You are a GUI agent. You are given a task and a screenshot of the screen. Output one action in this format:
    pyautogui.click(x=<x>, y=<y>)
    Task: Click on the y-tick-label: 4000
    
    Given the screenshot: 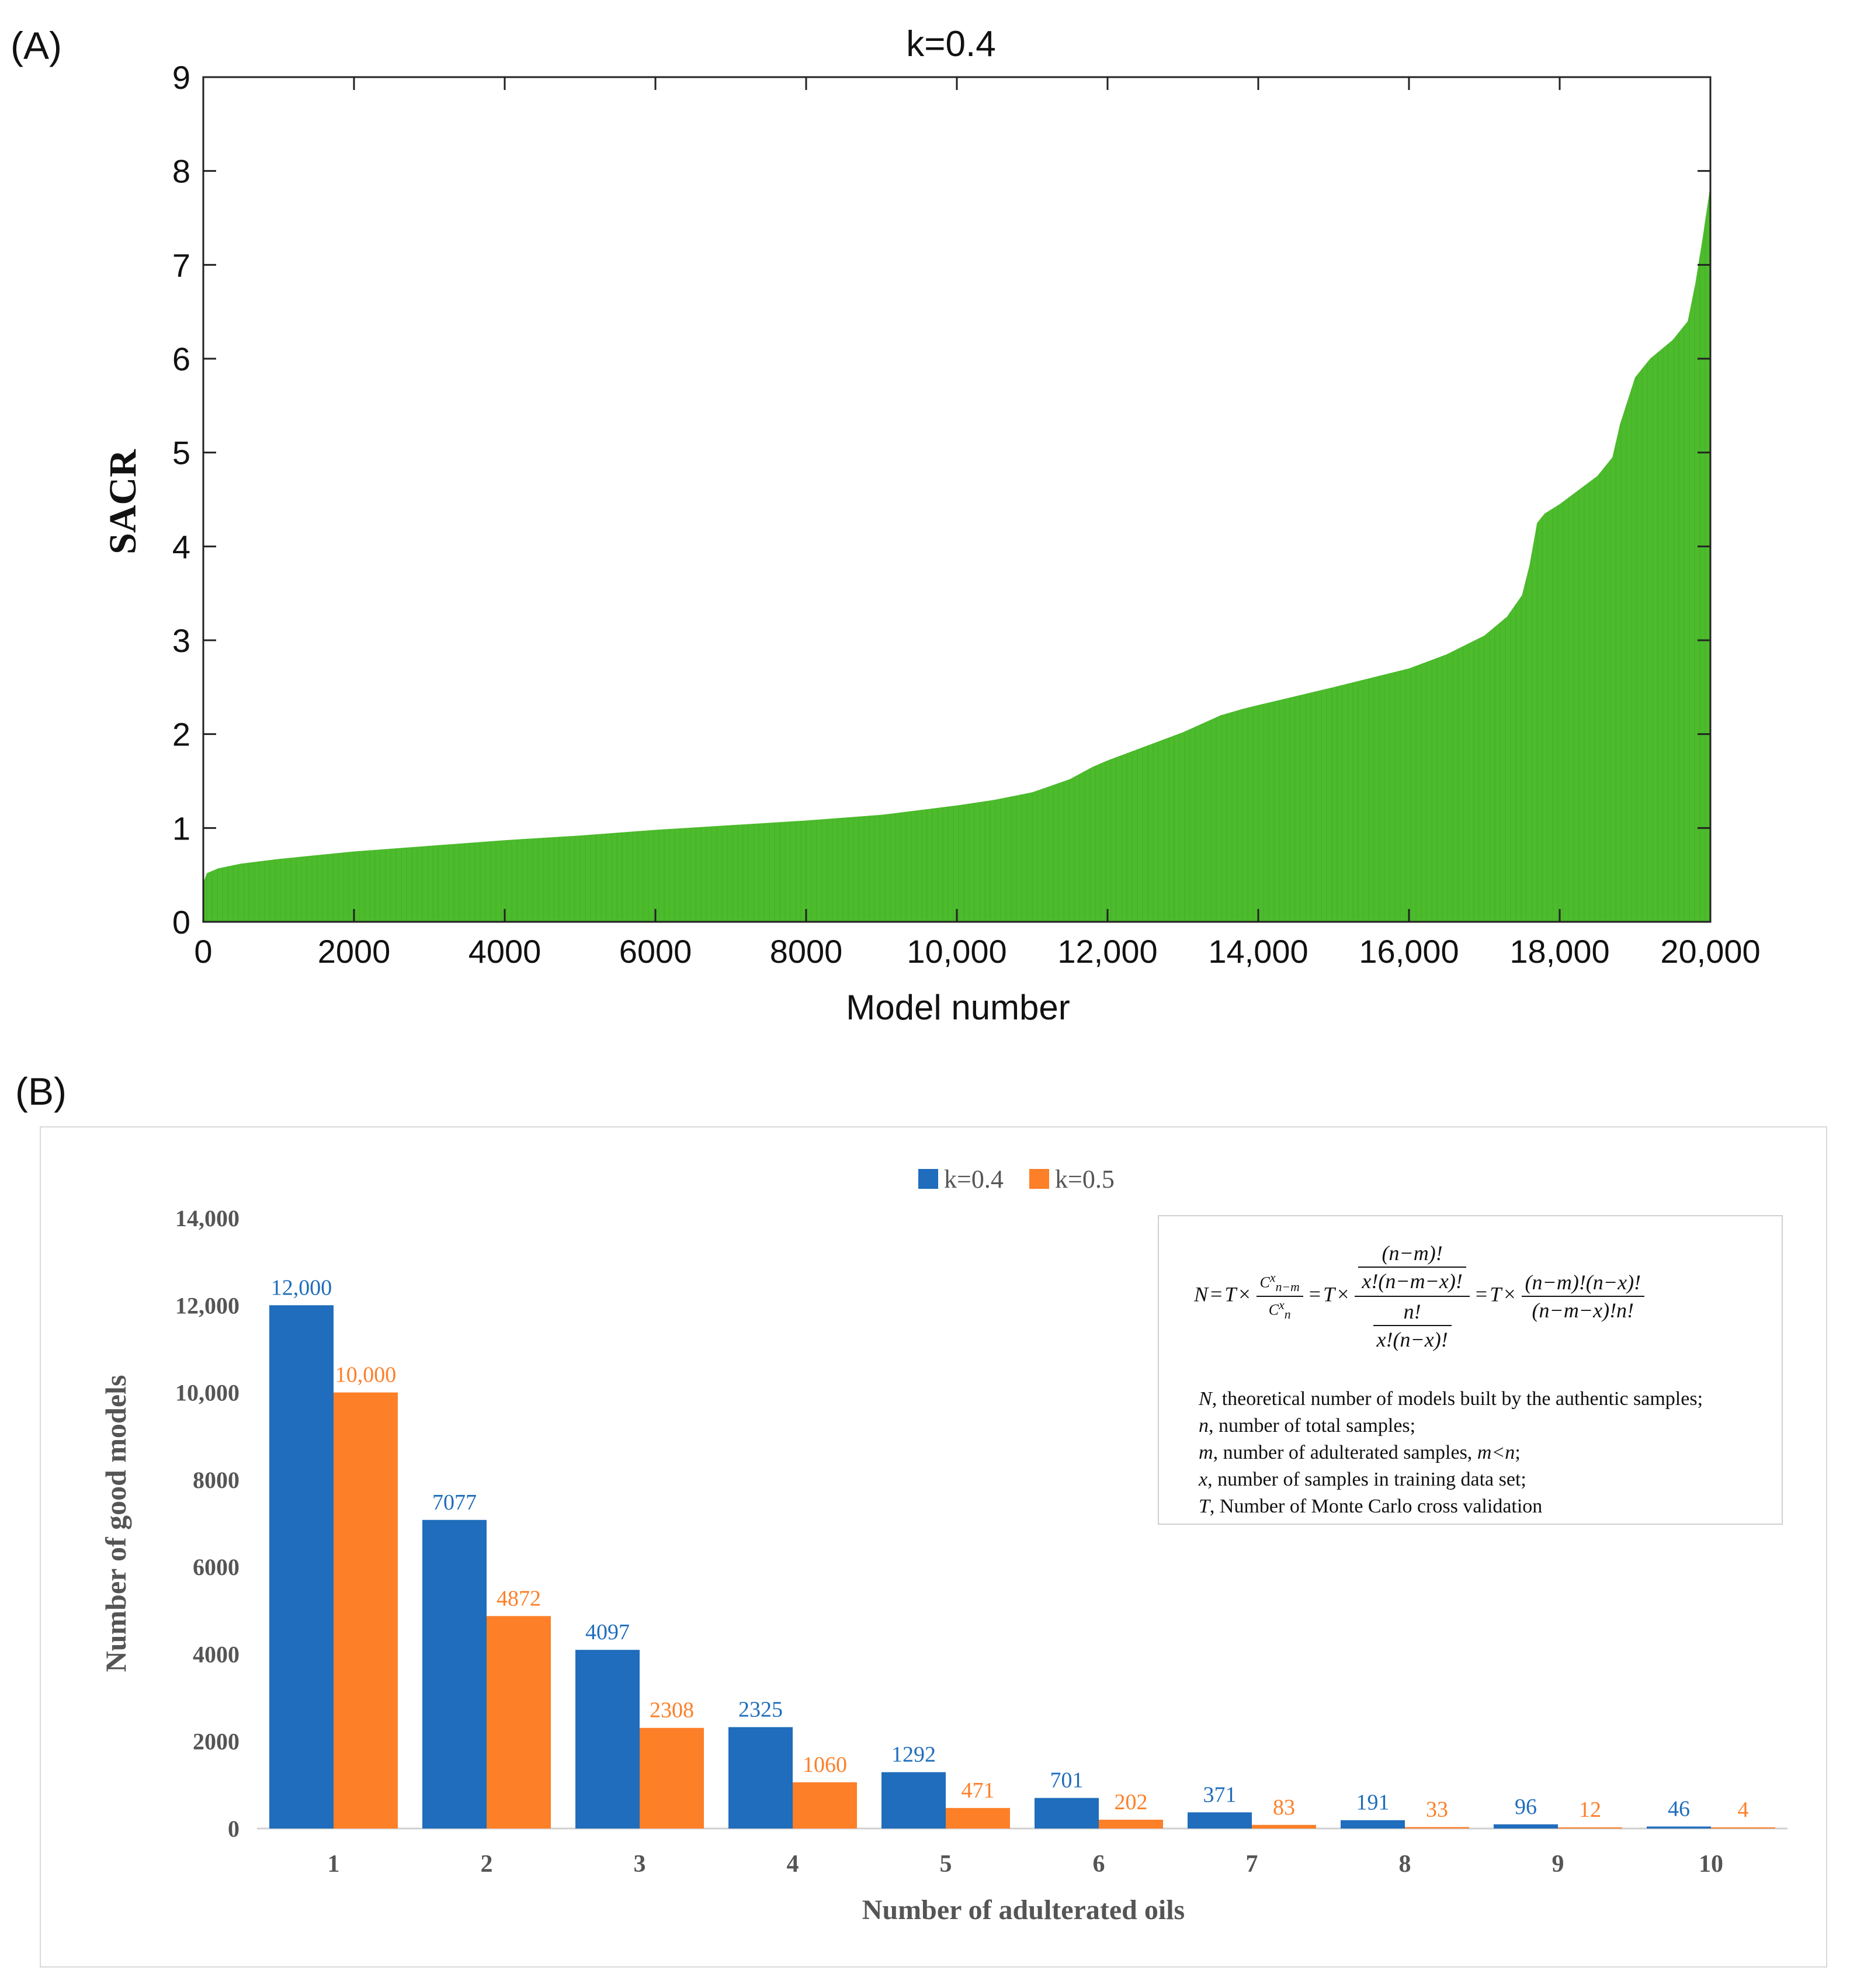 What is the action you would take?
    pyautogui.click(x=216, y=1654)
    